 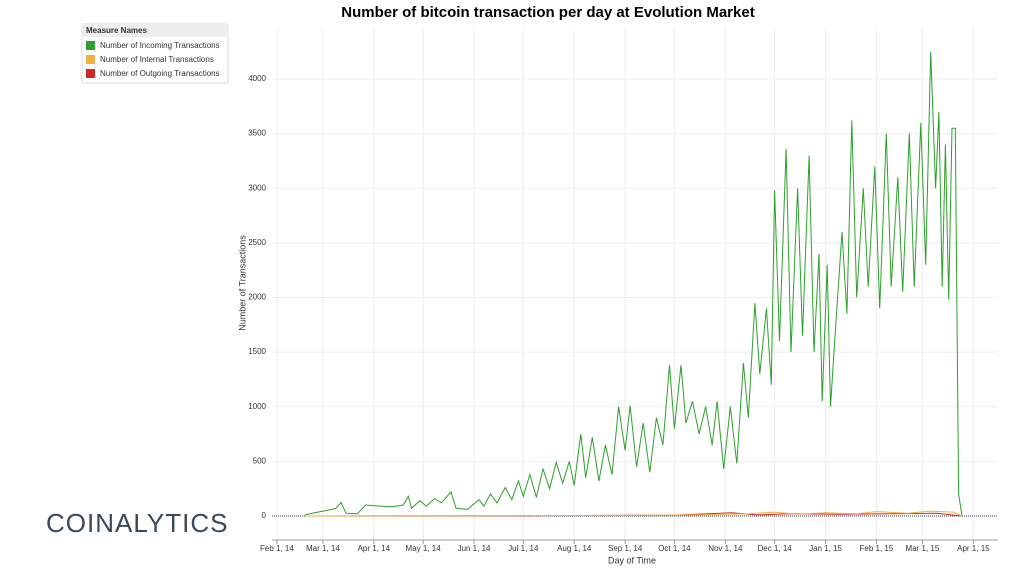 What do you see at coordinates (424, 548) in the screenshot?
I see `x-tick-label: May 1, 14` at bounding box center [424, 548].